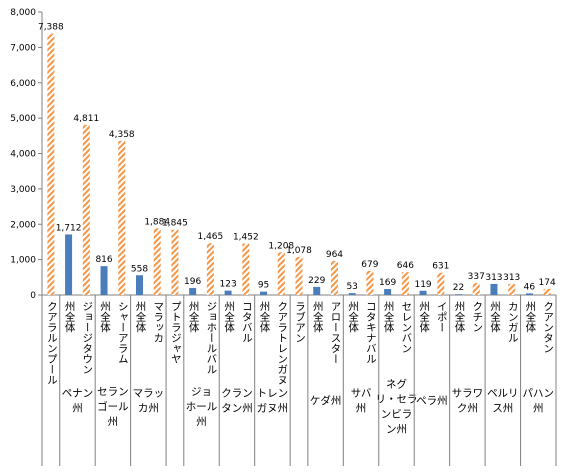 This screenshot has height=474, width=571. What do you see at coordinates (237, 409) in the screenshot?
I see `group-label-line: タン州` at bounding box center [237, 409].